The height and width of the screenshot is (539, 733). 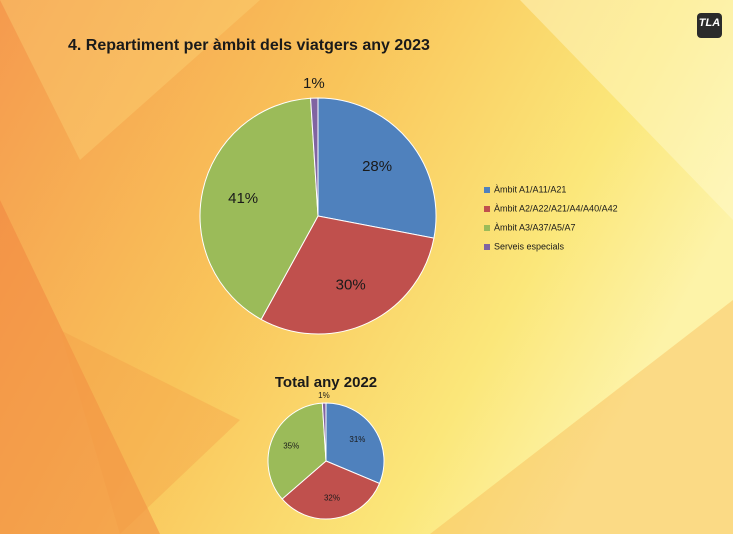 I want to click on data-label: 28%, so click(x=377, y=166).